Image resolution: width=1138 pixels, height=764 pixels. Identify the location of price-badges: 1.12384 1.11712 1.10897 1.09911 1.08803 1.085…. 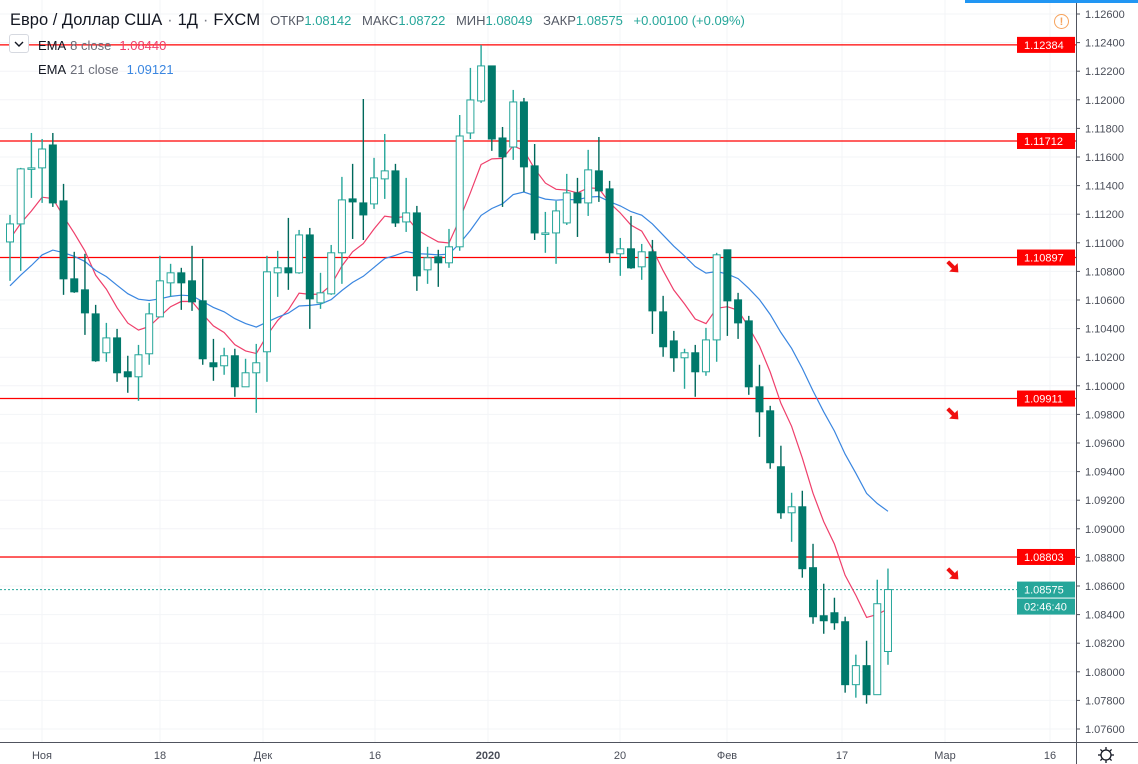
(1046, 325).